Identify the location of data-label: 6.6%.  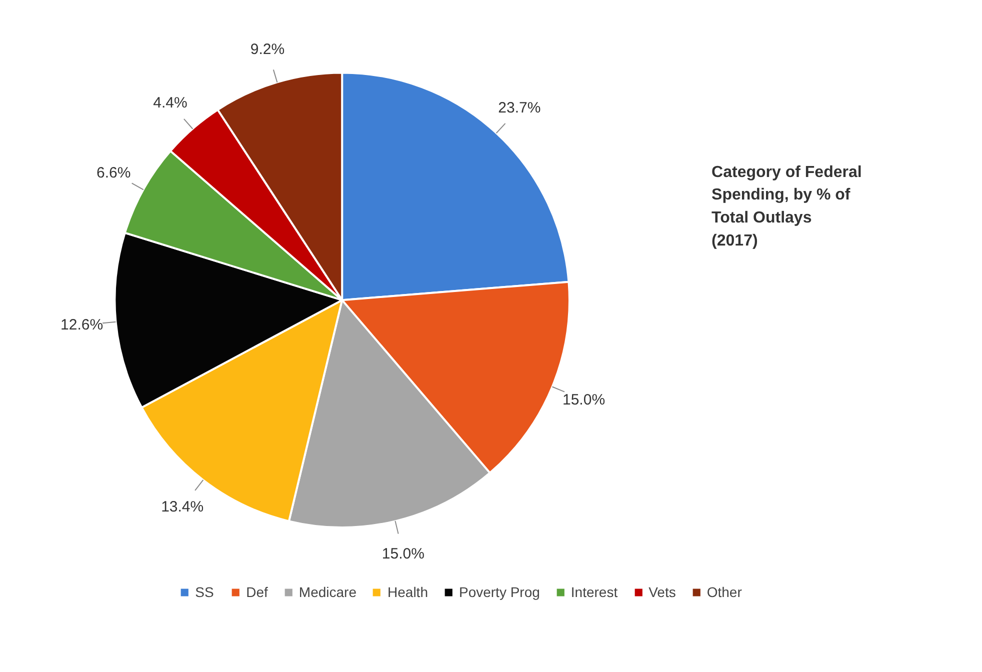
(113, 173).